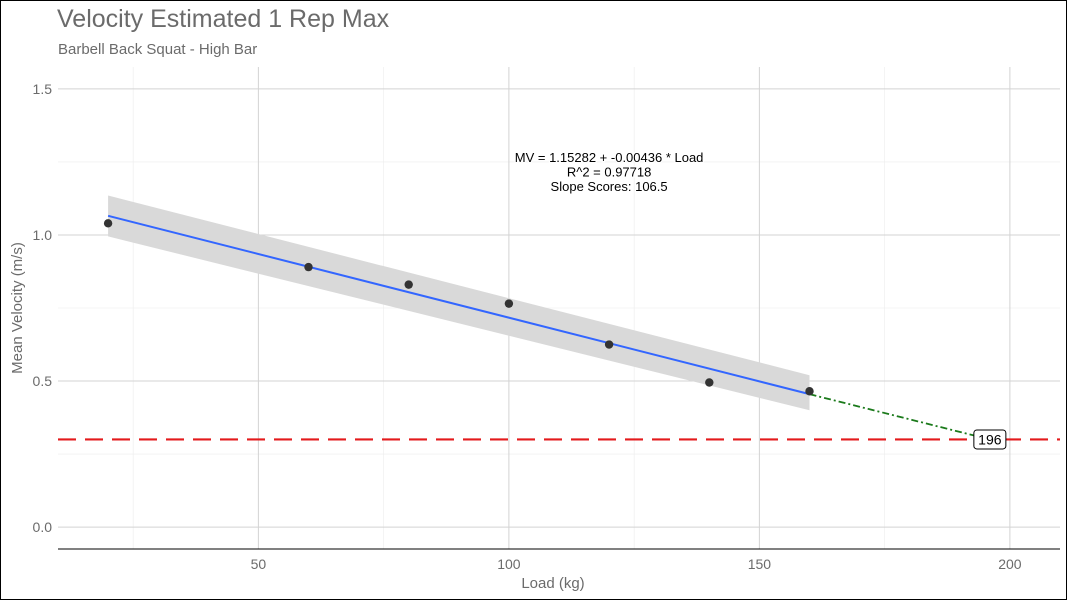  What do you see at coordinates (43, 89) in the screenshot?
I see `y-tick-label: 1.5` at bounding box center [43, 89].